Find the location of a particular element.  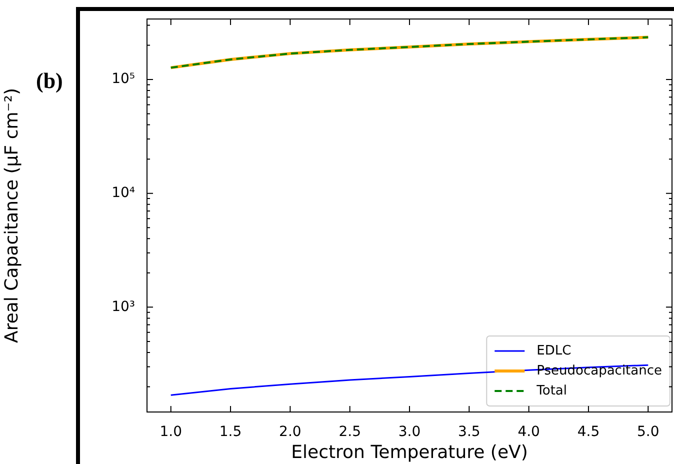

legend-label: Pseudocapacitance is located at coordinates (599, 370).